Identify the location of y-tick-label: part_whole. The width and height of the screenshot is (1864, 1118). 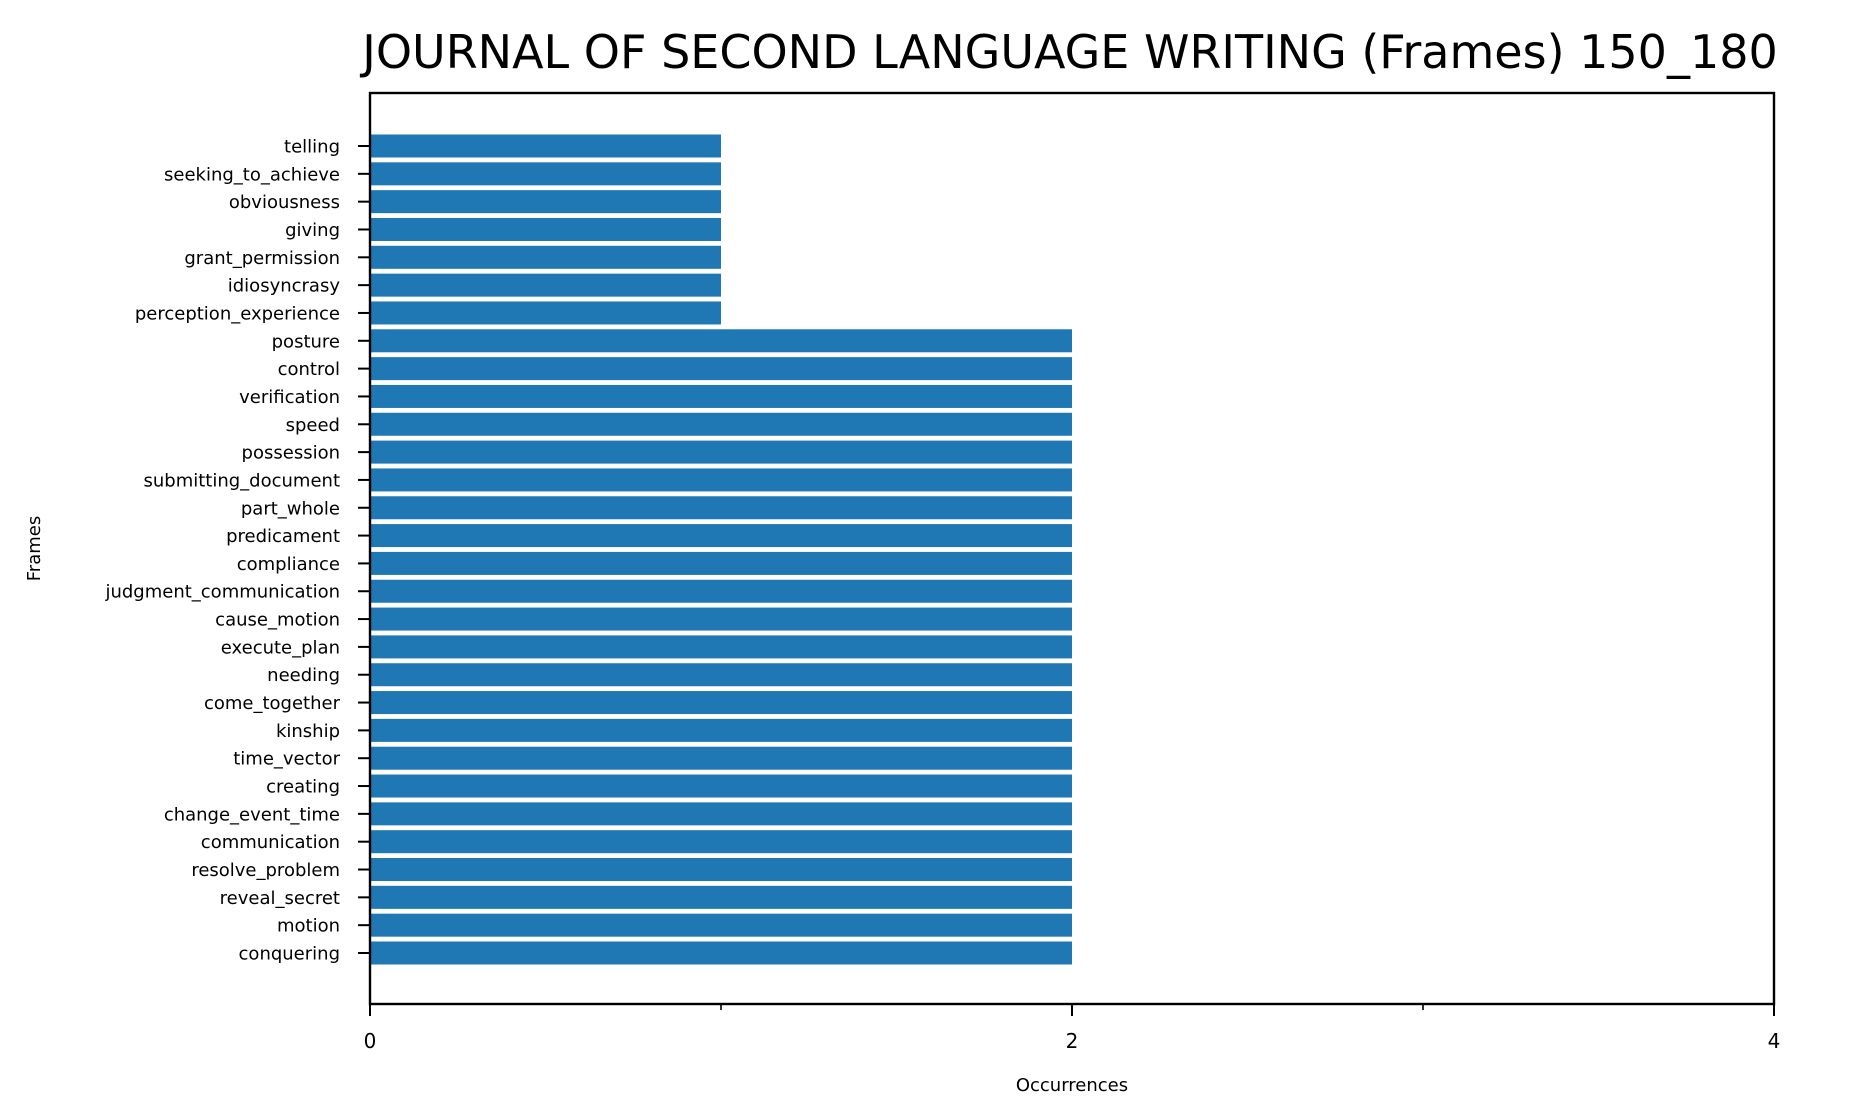
(290, 508).